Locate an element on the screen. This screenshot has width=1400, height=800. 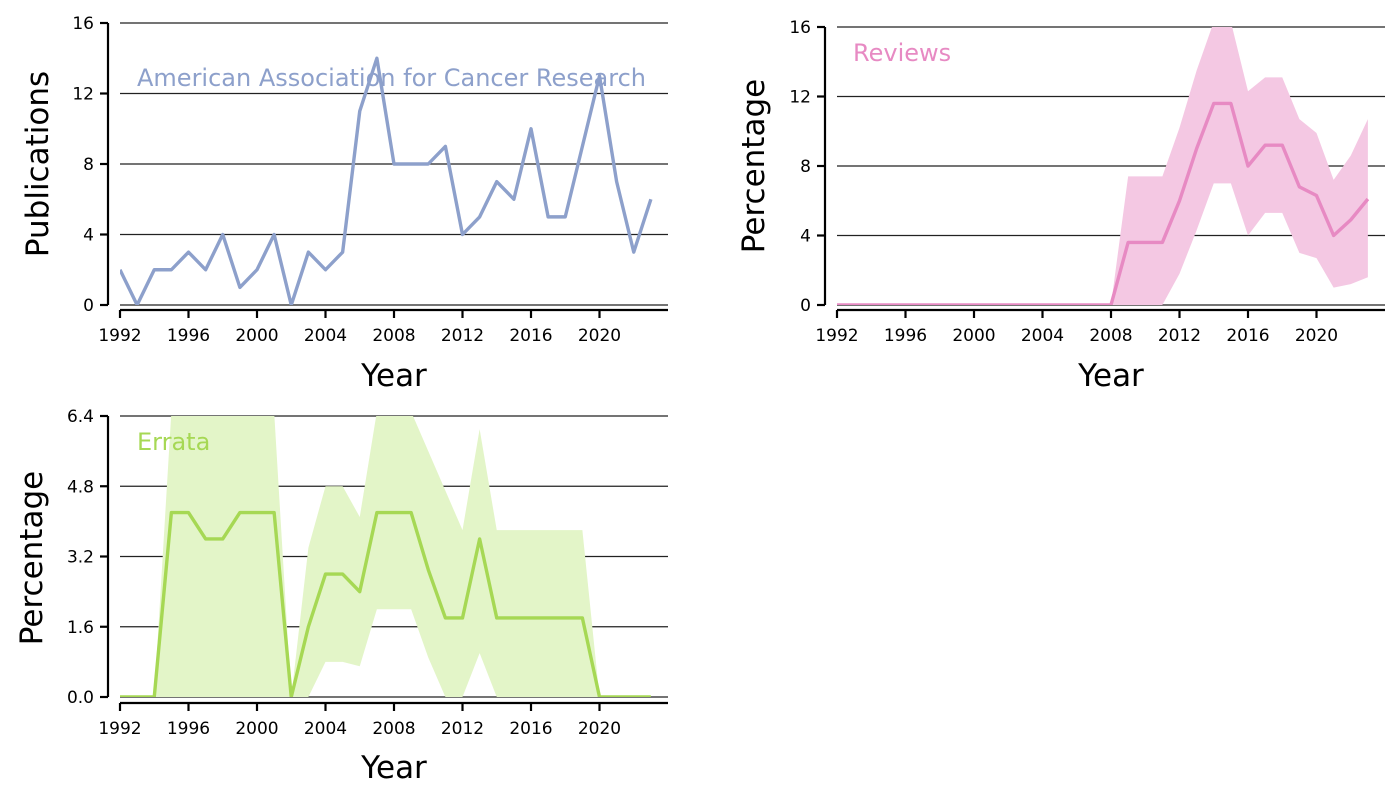
y-tick-label: 6.4 is located at coordinates (80, 417).